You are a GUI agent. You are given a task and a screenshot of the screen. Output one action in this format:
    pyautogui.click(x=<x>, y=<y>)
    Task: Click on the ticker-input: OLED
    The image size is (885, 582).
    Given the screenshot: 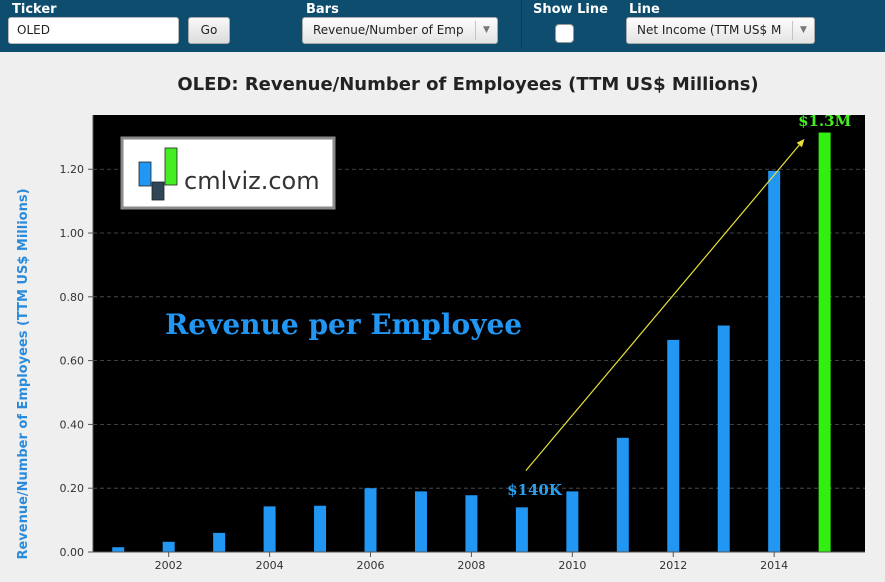 What is the action you would take?
    pyautogui.click(x=93, y=30)
    